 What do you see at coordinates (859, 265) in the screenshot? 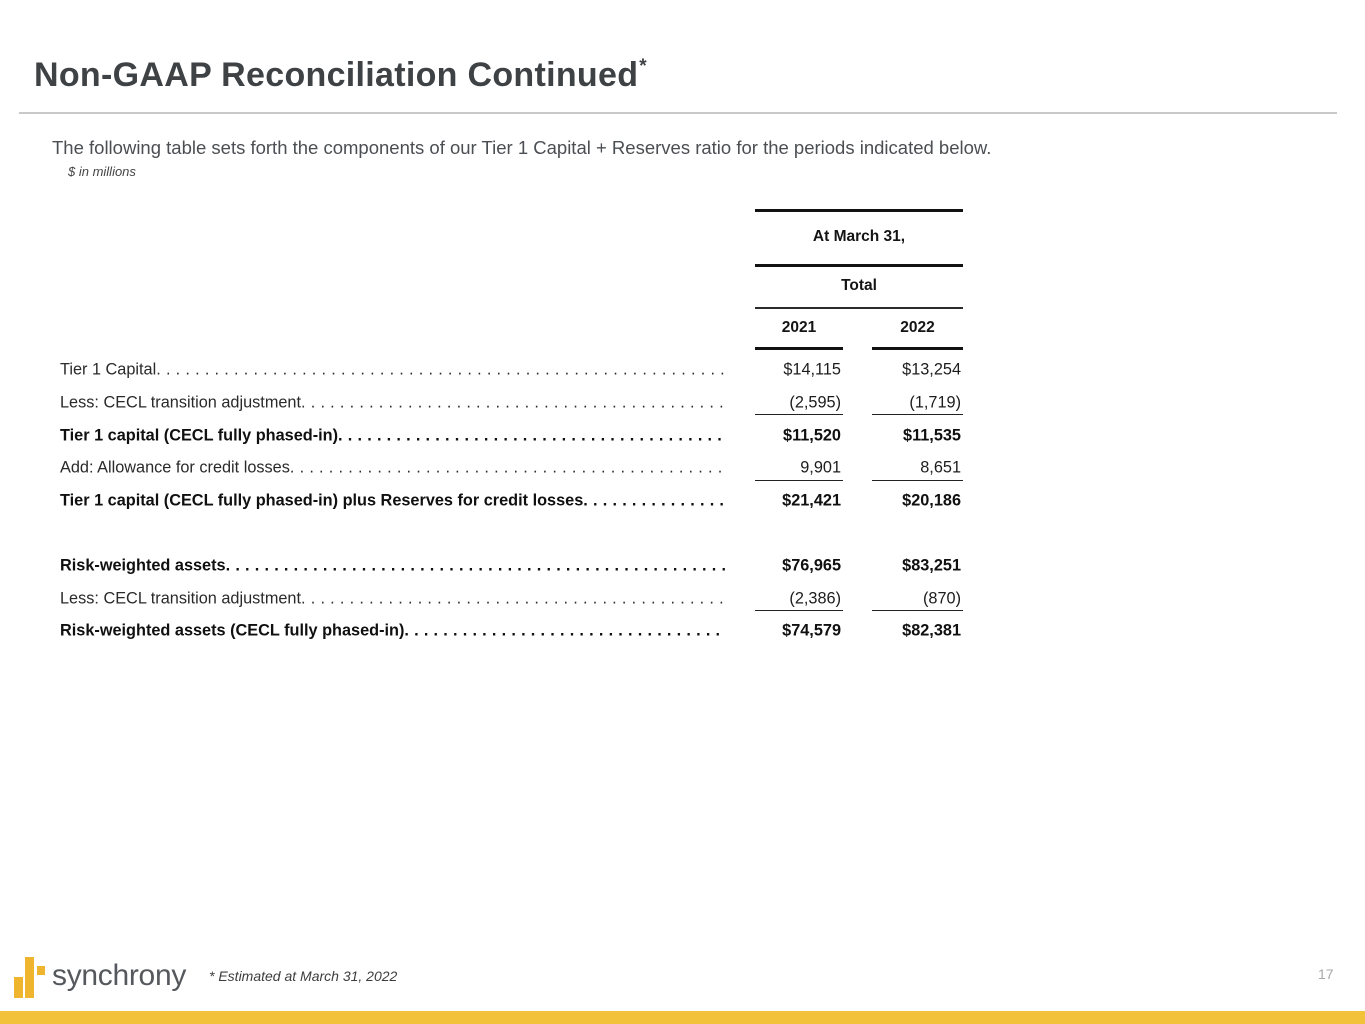
I see `table-header-mid-rule` at bounding box center [859, 265].